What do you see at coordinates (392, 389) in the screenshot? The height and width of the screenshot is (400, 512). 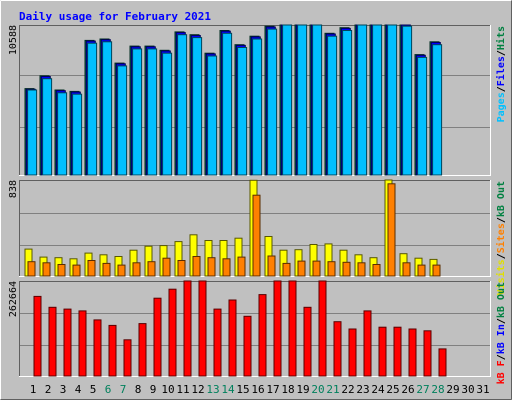 I see `x-tick-label: 25` at bounding box center [392, 389].